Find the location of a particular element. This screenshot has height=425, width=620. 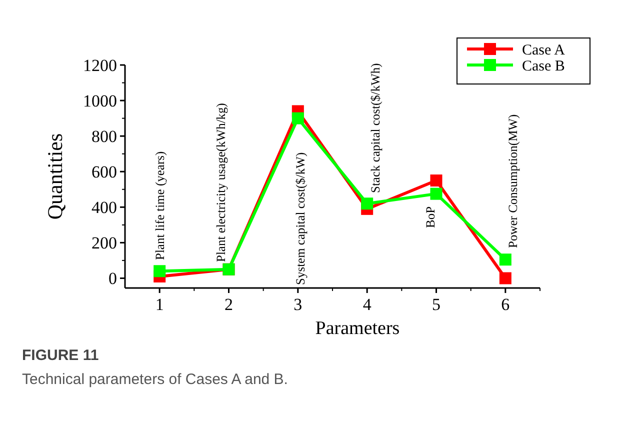

y-tick-label: 400 is located at coordinates (104, 208).